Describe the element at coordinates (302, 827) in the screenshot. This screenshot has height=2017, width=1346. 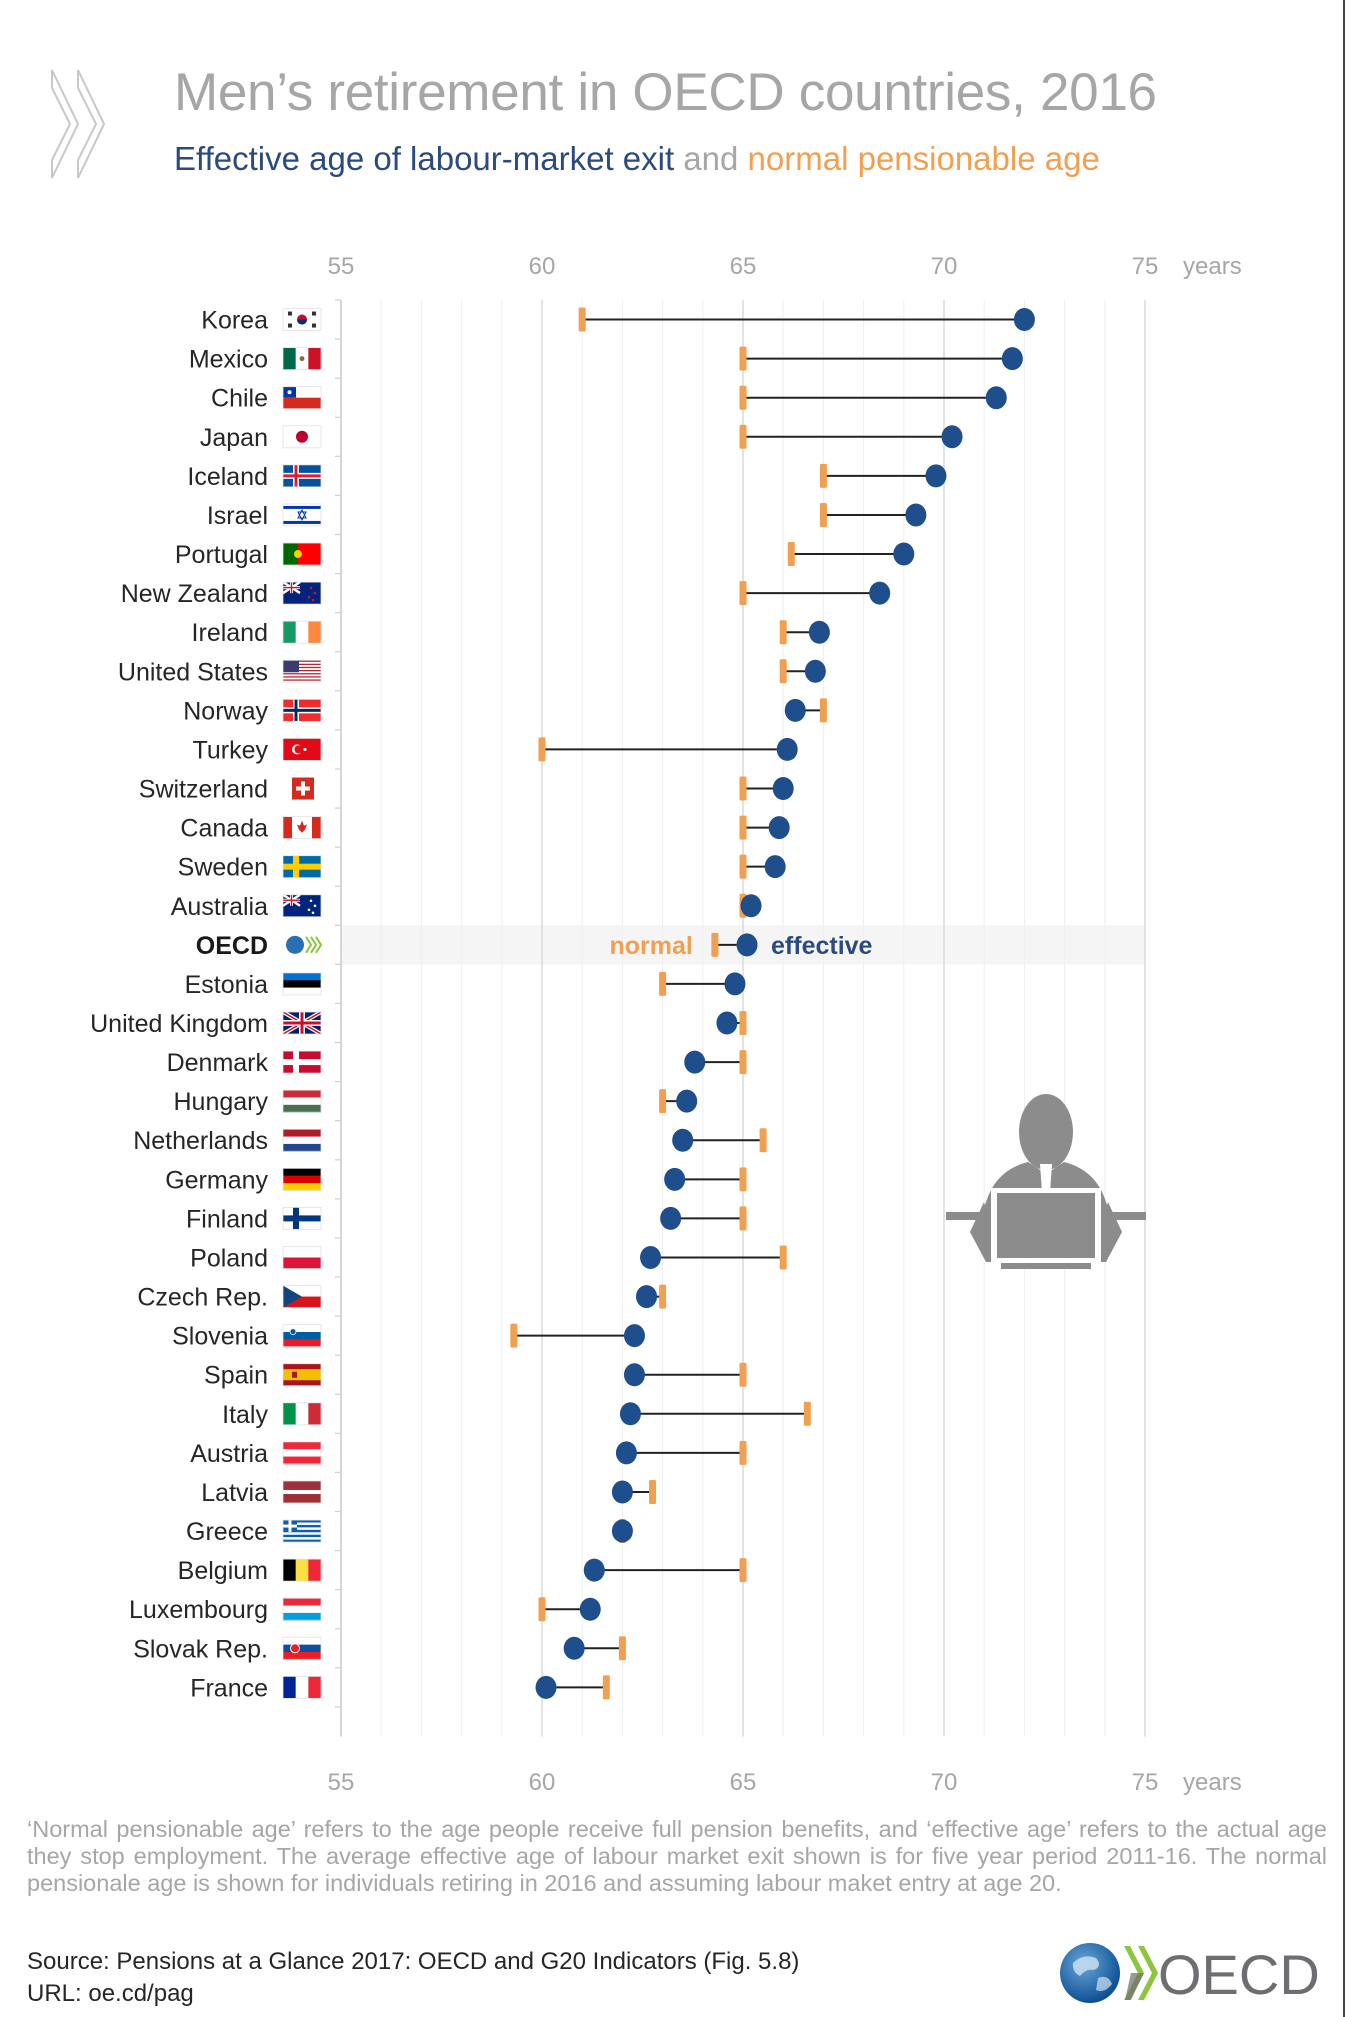
I see `flag-canada-icon` at that location.